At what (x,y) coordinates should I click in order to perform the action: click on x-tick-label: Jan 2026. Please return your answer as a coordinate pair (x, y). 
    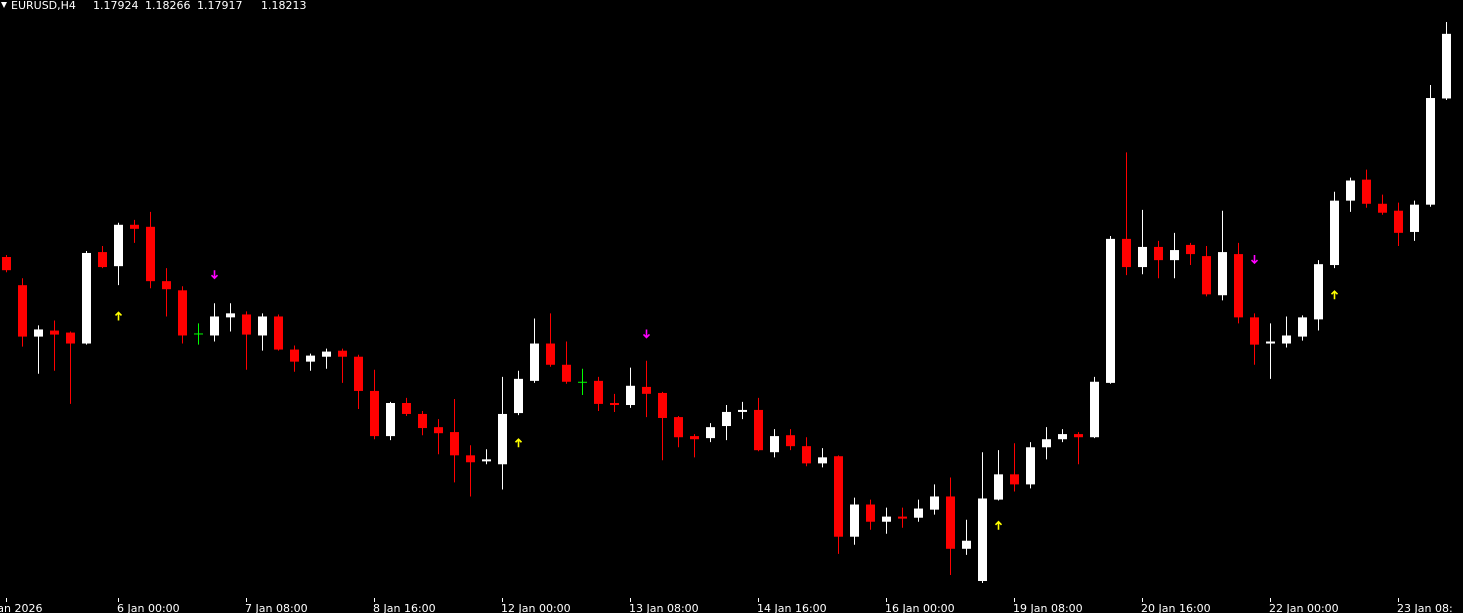
    Looking at the image, I should click on (21, 607).